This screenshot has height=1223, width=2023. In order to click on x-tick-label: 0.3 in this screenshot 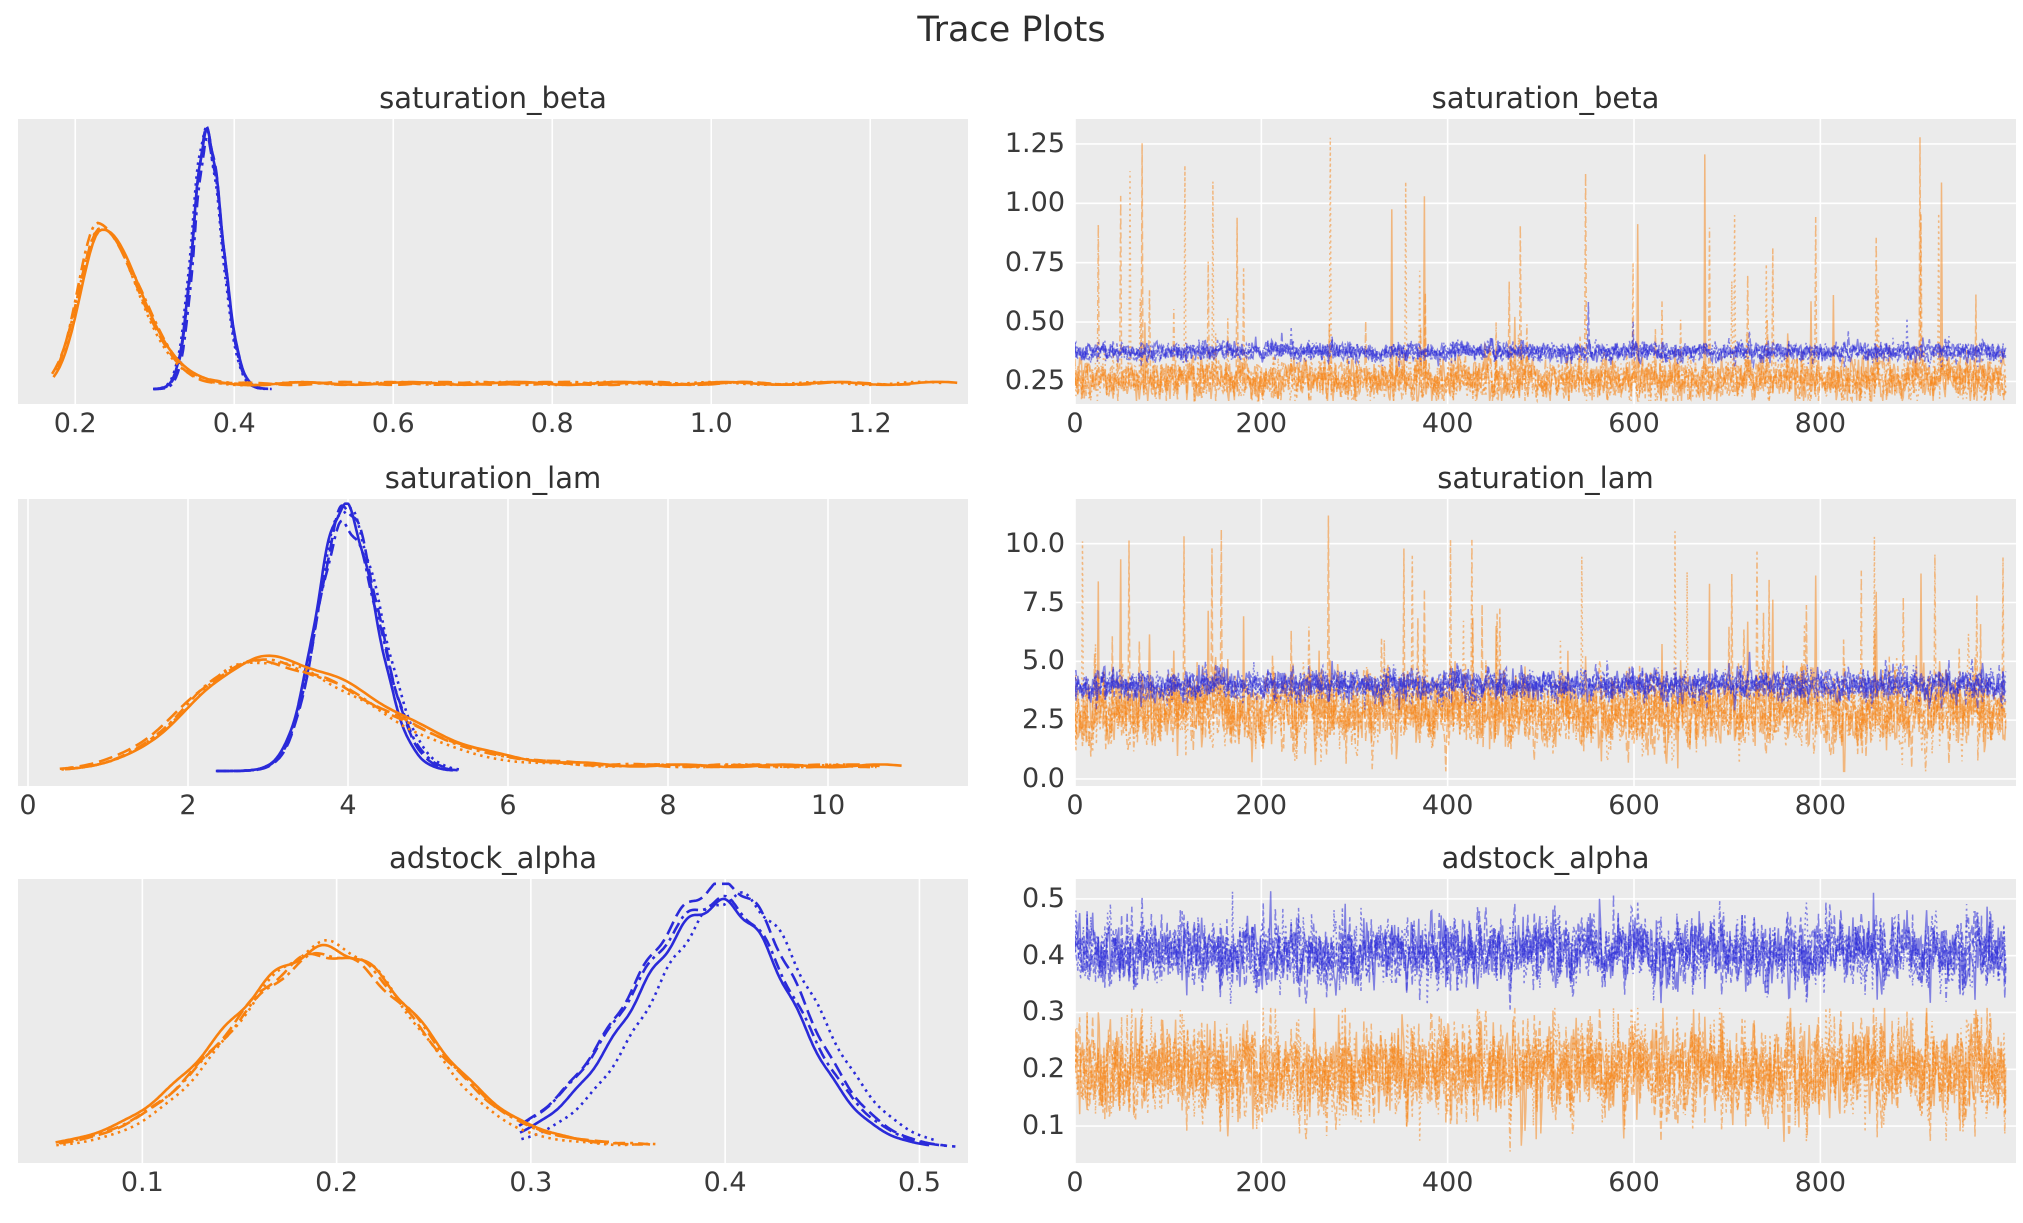, I will do `click(531, 1182)`.